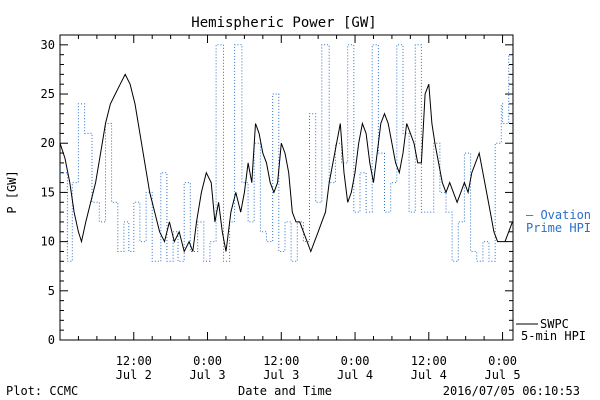 The image size is (600, 400). What do you see at coordinates (558, 215) in the screenshot?
I see `legend-ovation-line1: — Ovation` at bounding box center [558, 215].